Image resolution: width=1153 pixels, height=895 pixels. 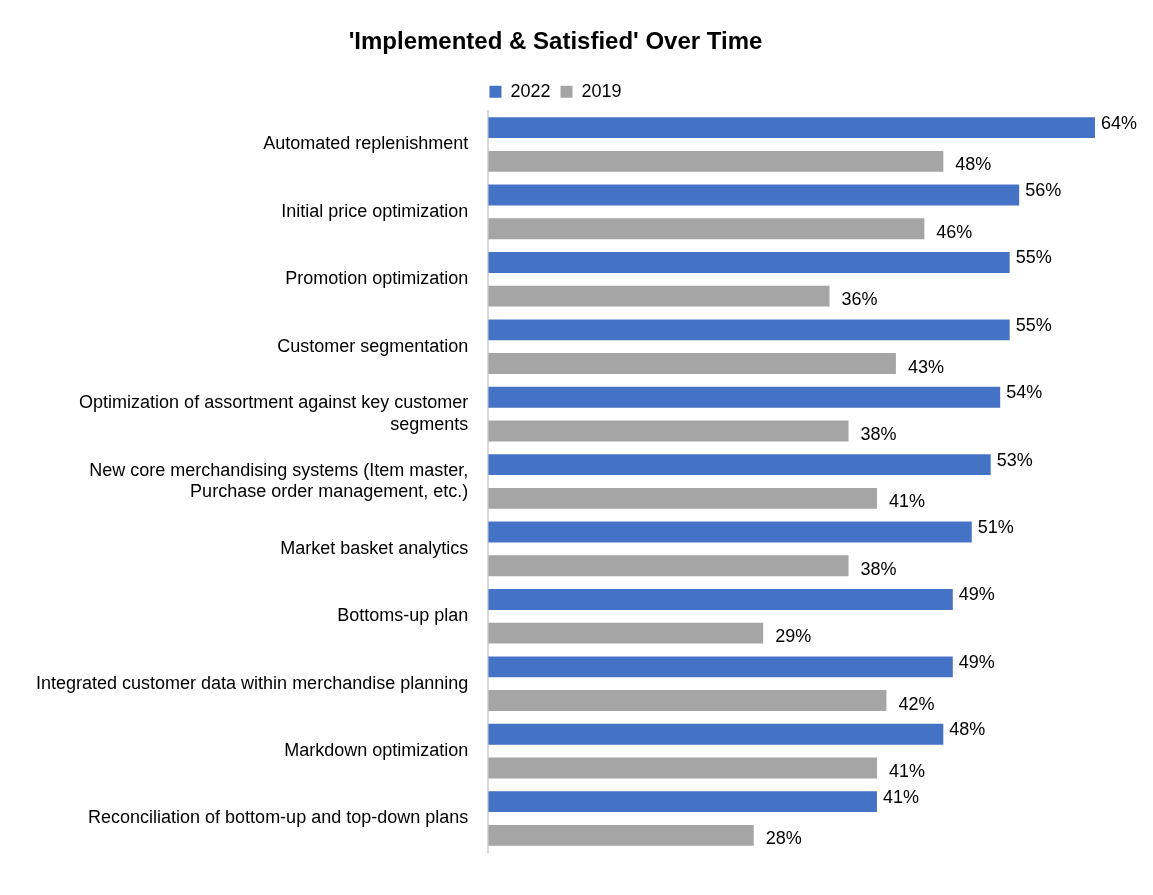 What do you see at coordinates (925, 366) in the screenshot?
I see `data-label: 43%` at bounding box center [925, 366].